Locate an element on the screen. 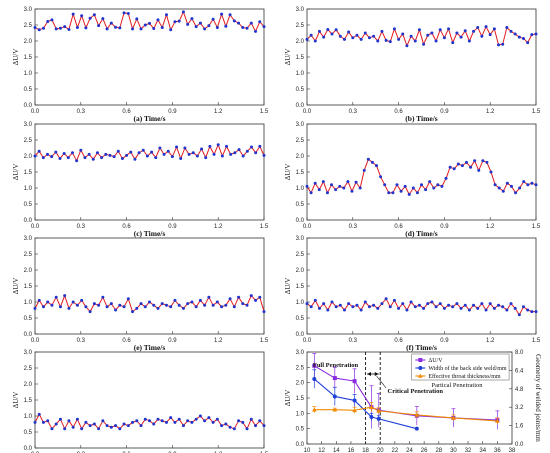 This screenshot has width=550, height=453. y-tick-label: 1.5 is located at coordinates (300, 287).